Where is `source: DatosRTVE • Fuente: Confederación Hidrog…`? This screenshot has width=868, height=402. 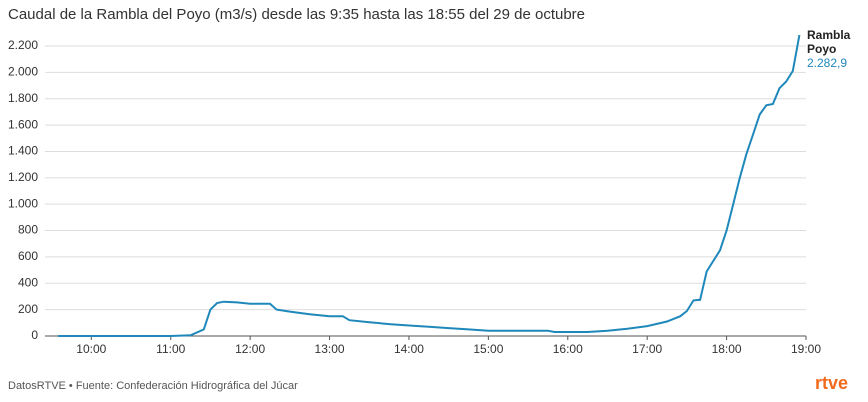
source: DatosRTVE • Fuente: Confederación Hidrog… is located at coordinates (153, 386).